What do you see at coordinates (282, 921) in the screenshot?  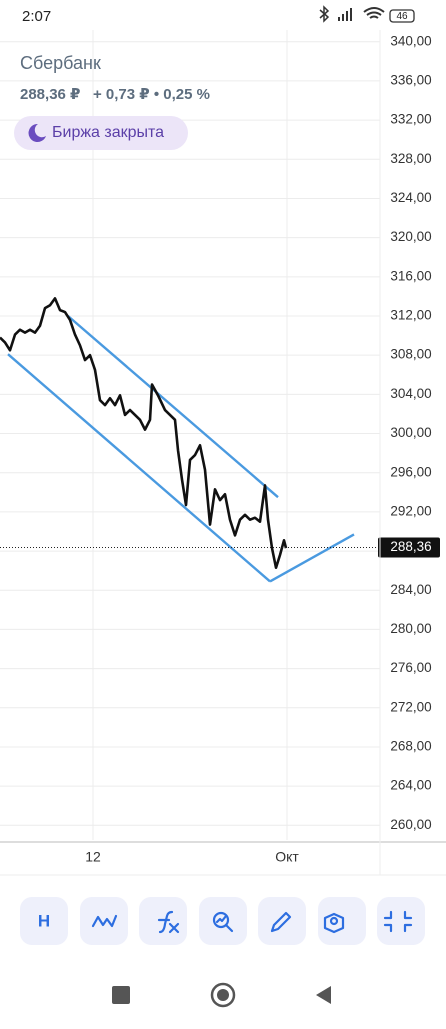 I see `button-draw` at bounding box center [282, 921].